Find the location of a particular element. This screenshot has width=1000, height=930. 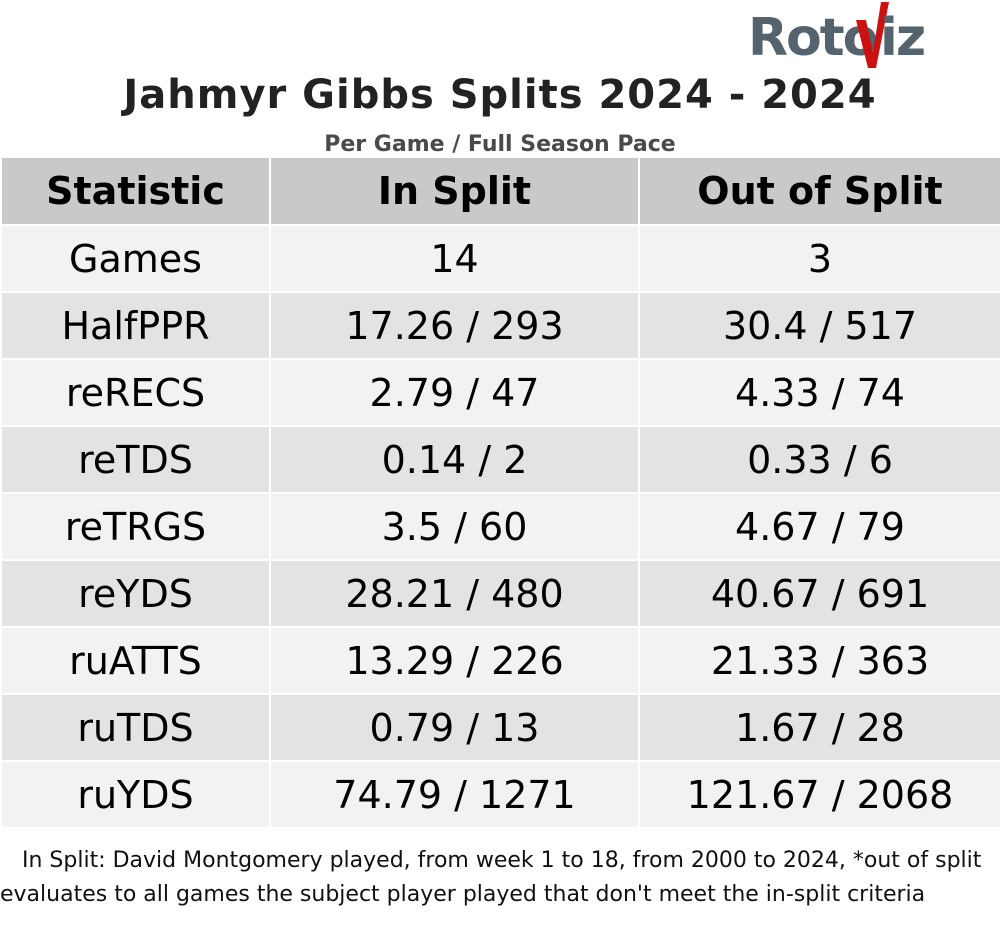

stat-name-cell: reTDS is located at coordinates (135, 459).